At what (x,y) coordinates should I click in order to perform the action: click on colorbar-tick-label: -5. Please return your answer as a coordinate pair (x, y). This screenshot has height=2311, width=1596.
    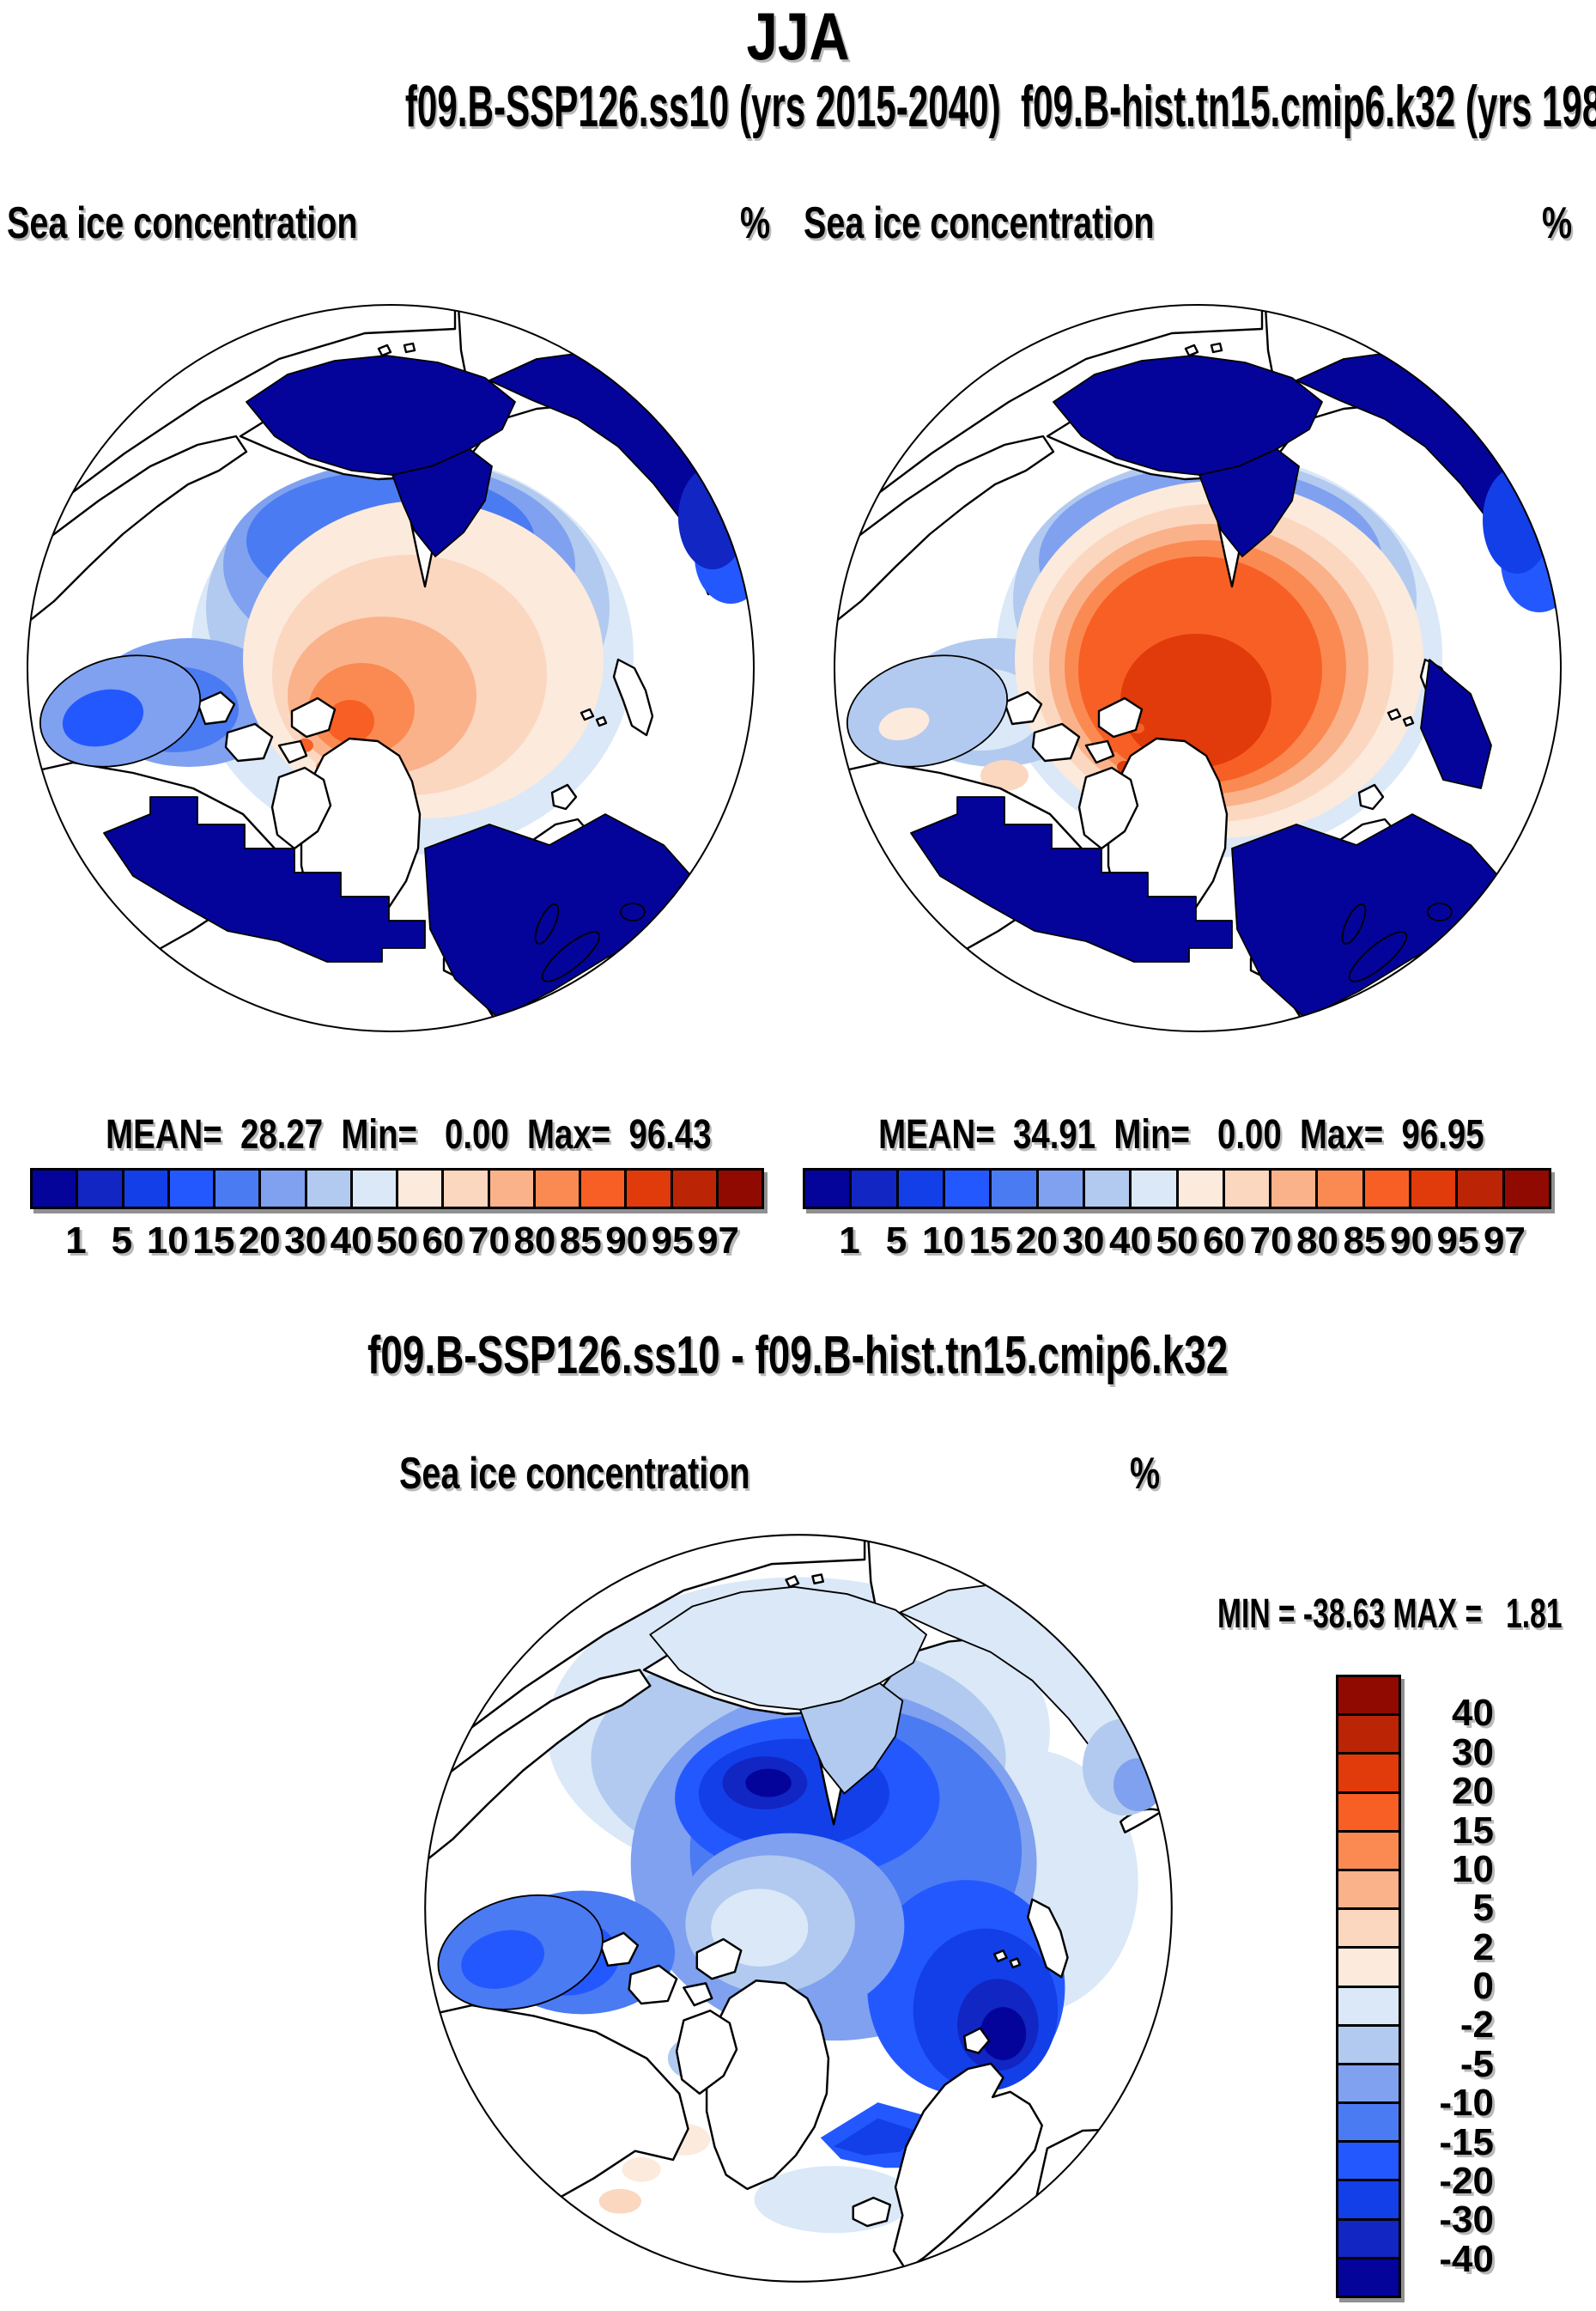
    Looking at the image, I should click on (1476, 2063).